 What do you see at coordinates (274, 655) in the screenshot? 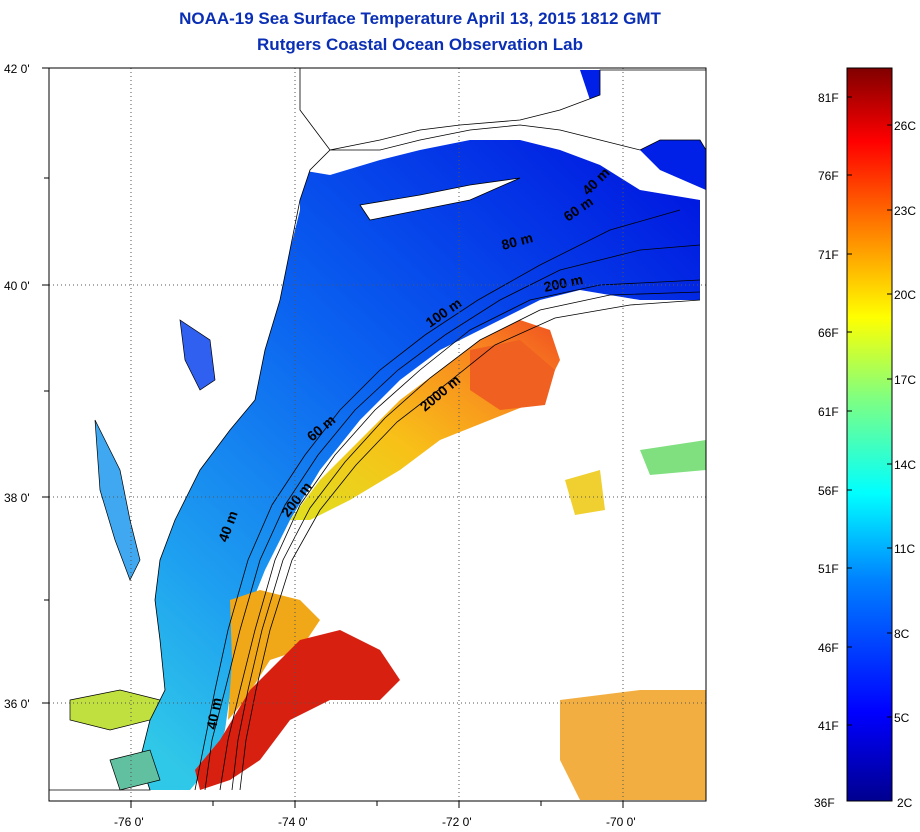
I see `southern-warm-region` at bounding box center [274, 655].